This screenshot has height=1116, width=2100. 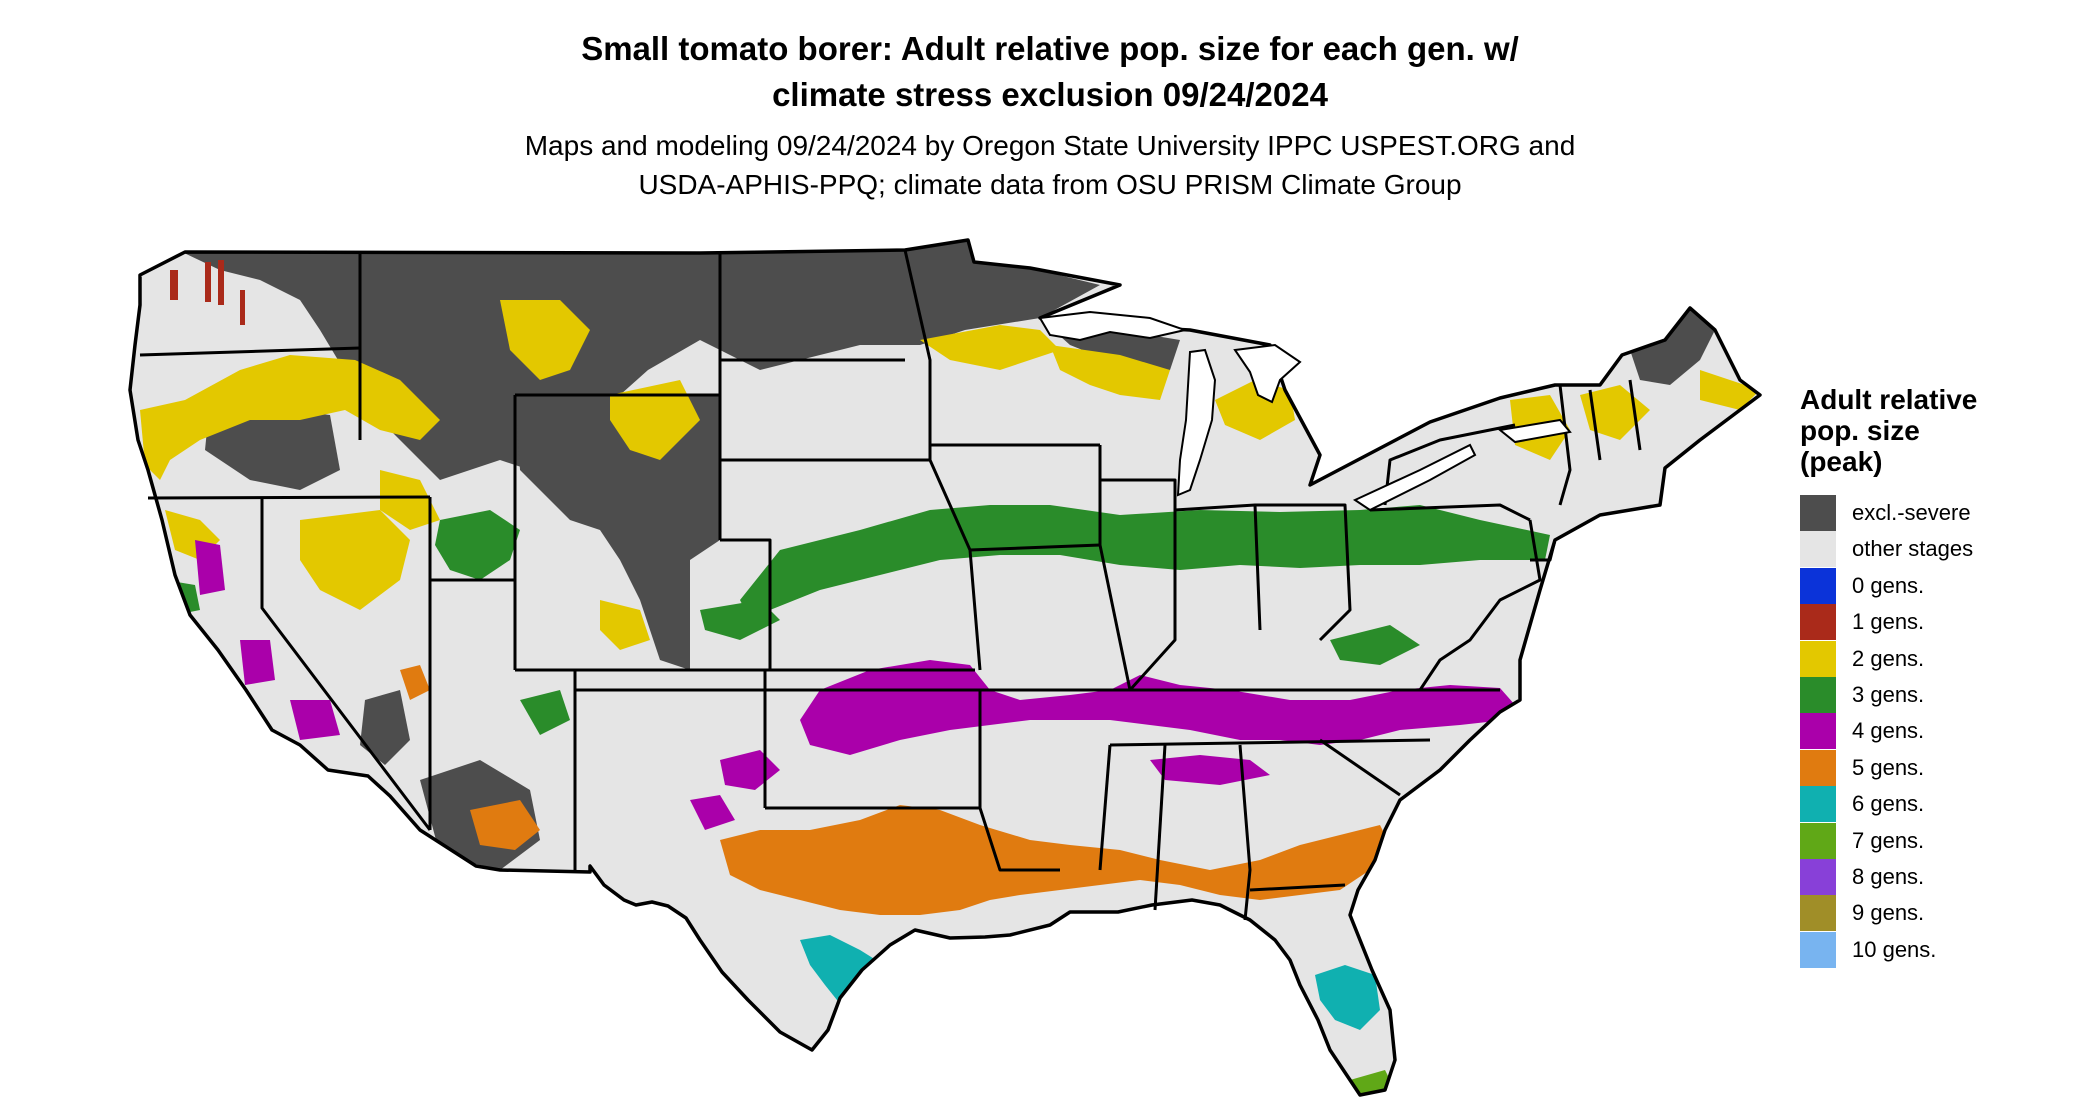 What do you see at coordinates (1888, 658) in the screenshot?
I see `legend-label: 2 gens.` at bounding box center [1888, 658].